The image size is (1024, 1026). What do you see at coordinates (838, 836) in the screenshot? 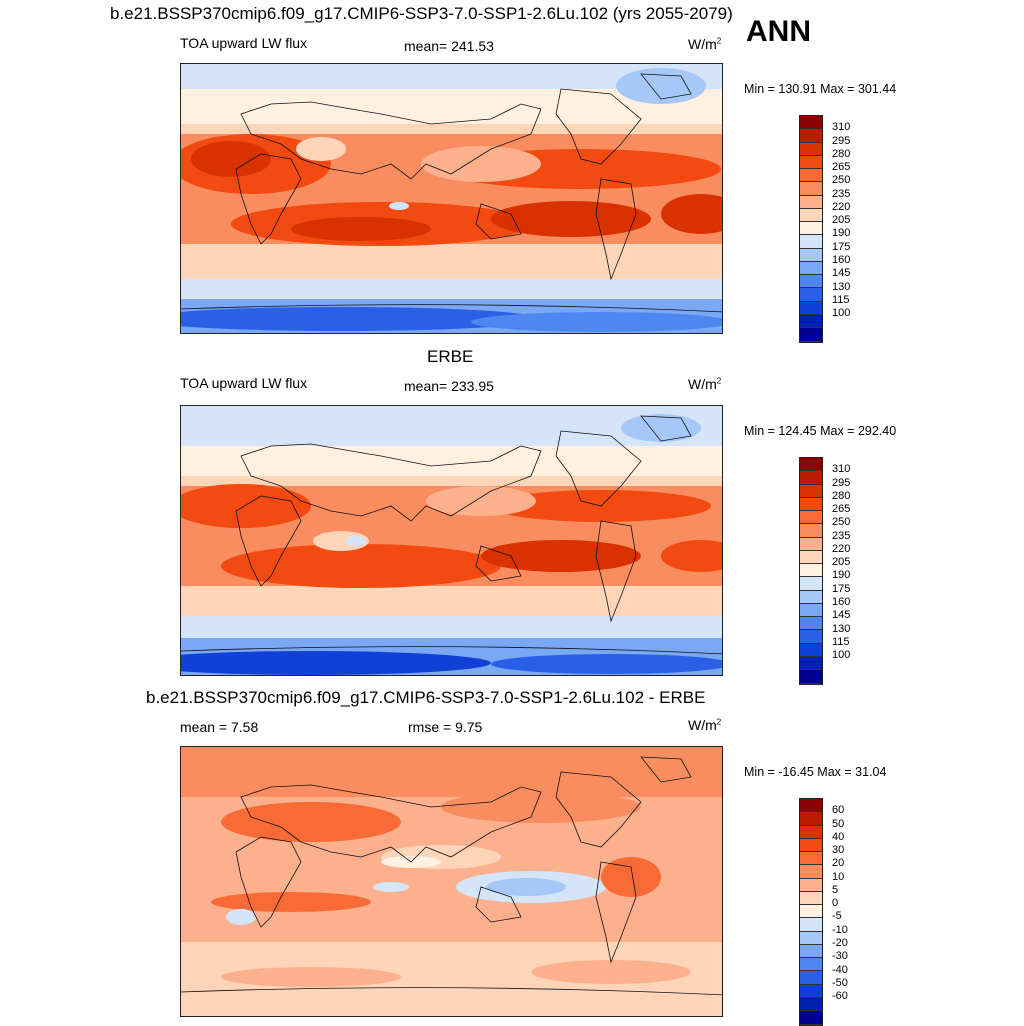
I see `colorbar-tick-label: 40` at bounding box center [838, 836].